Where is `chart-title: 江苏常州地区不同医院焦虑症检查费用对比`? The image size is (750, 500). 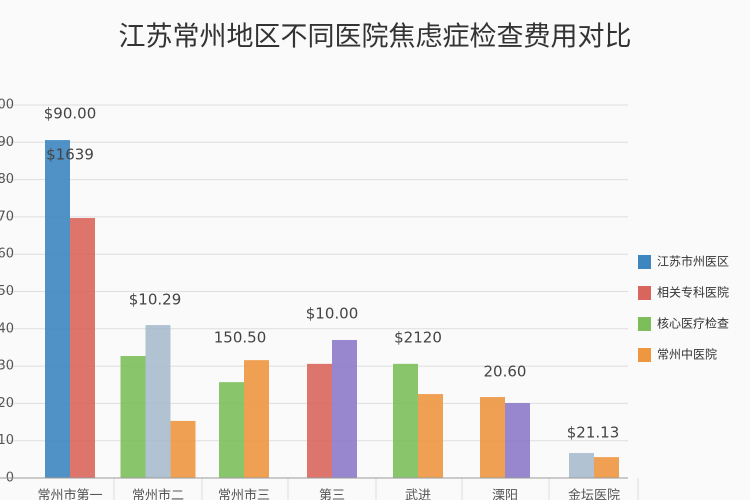 chart-title: 江苏常州地区不同医院焦虑症检查费用对比 is located at coordinates (375, 37).